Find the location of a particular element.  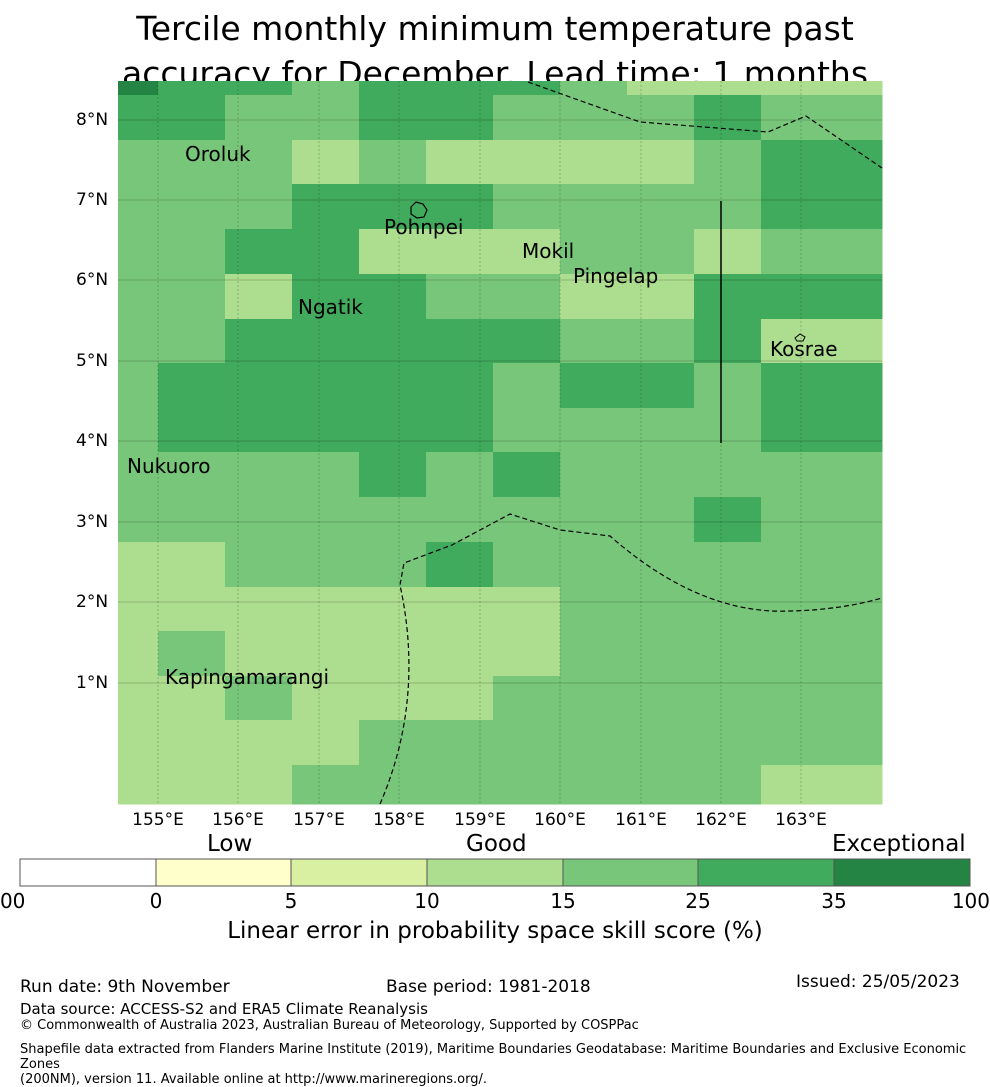

category-low: Low is located at coordinates (230, 844).